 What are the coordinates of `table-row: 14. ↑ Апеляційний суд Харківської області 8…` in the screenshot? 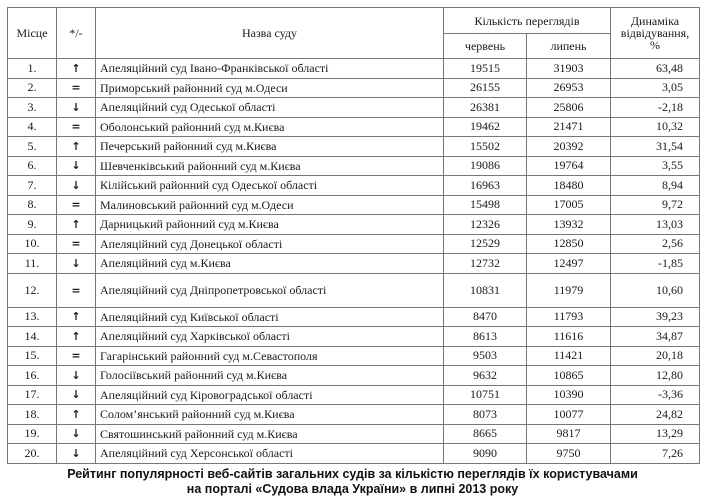 It's located at (353, 336).